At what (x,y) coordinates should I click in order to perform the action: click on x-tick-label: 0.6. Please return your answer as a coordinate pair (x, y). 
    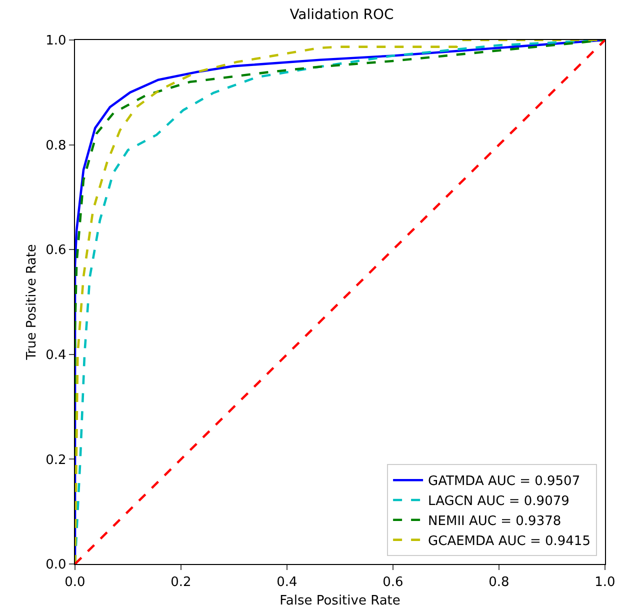
    Looking at the image, I should click on (393, 582).